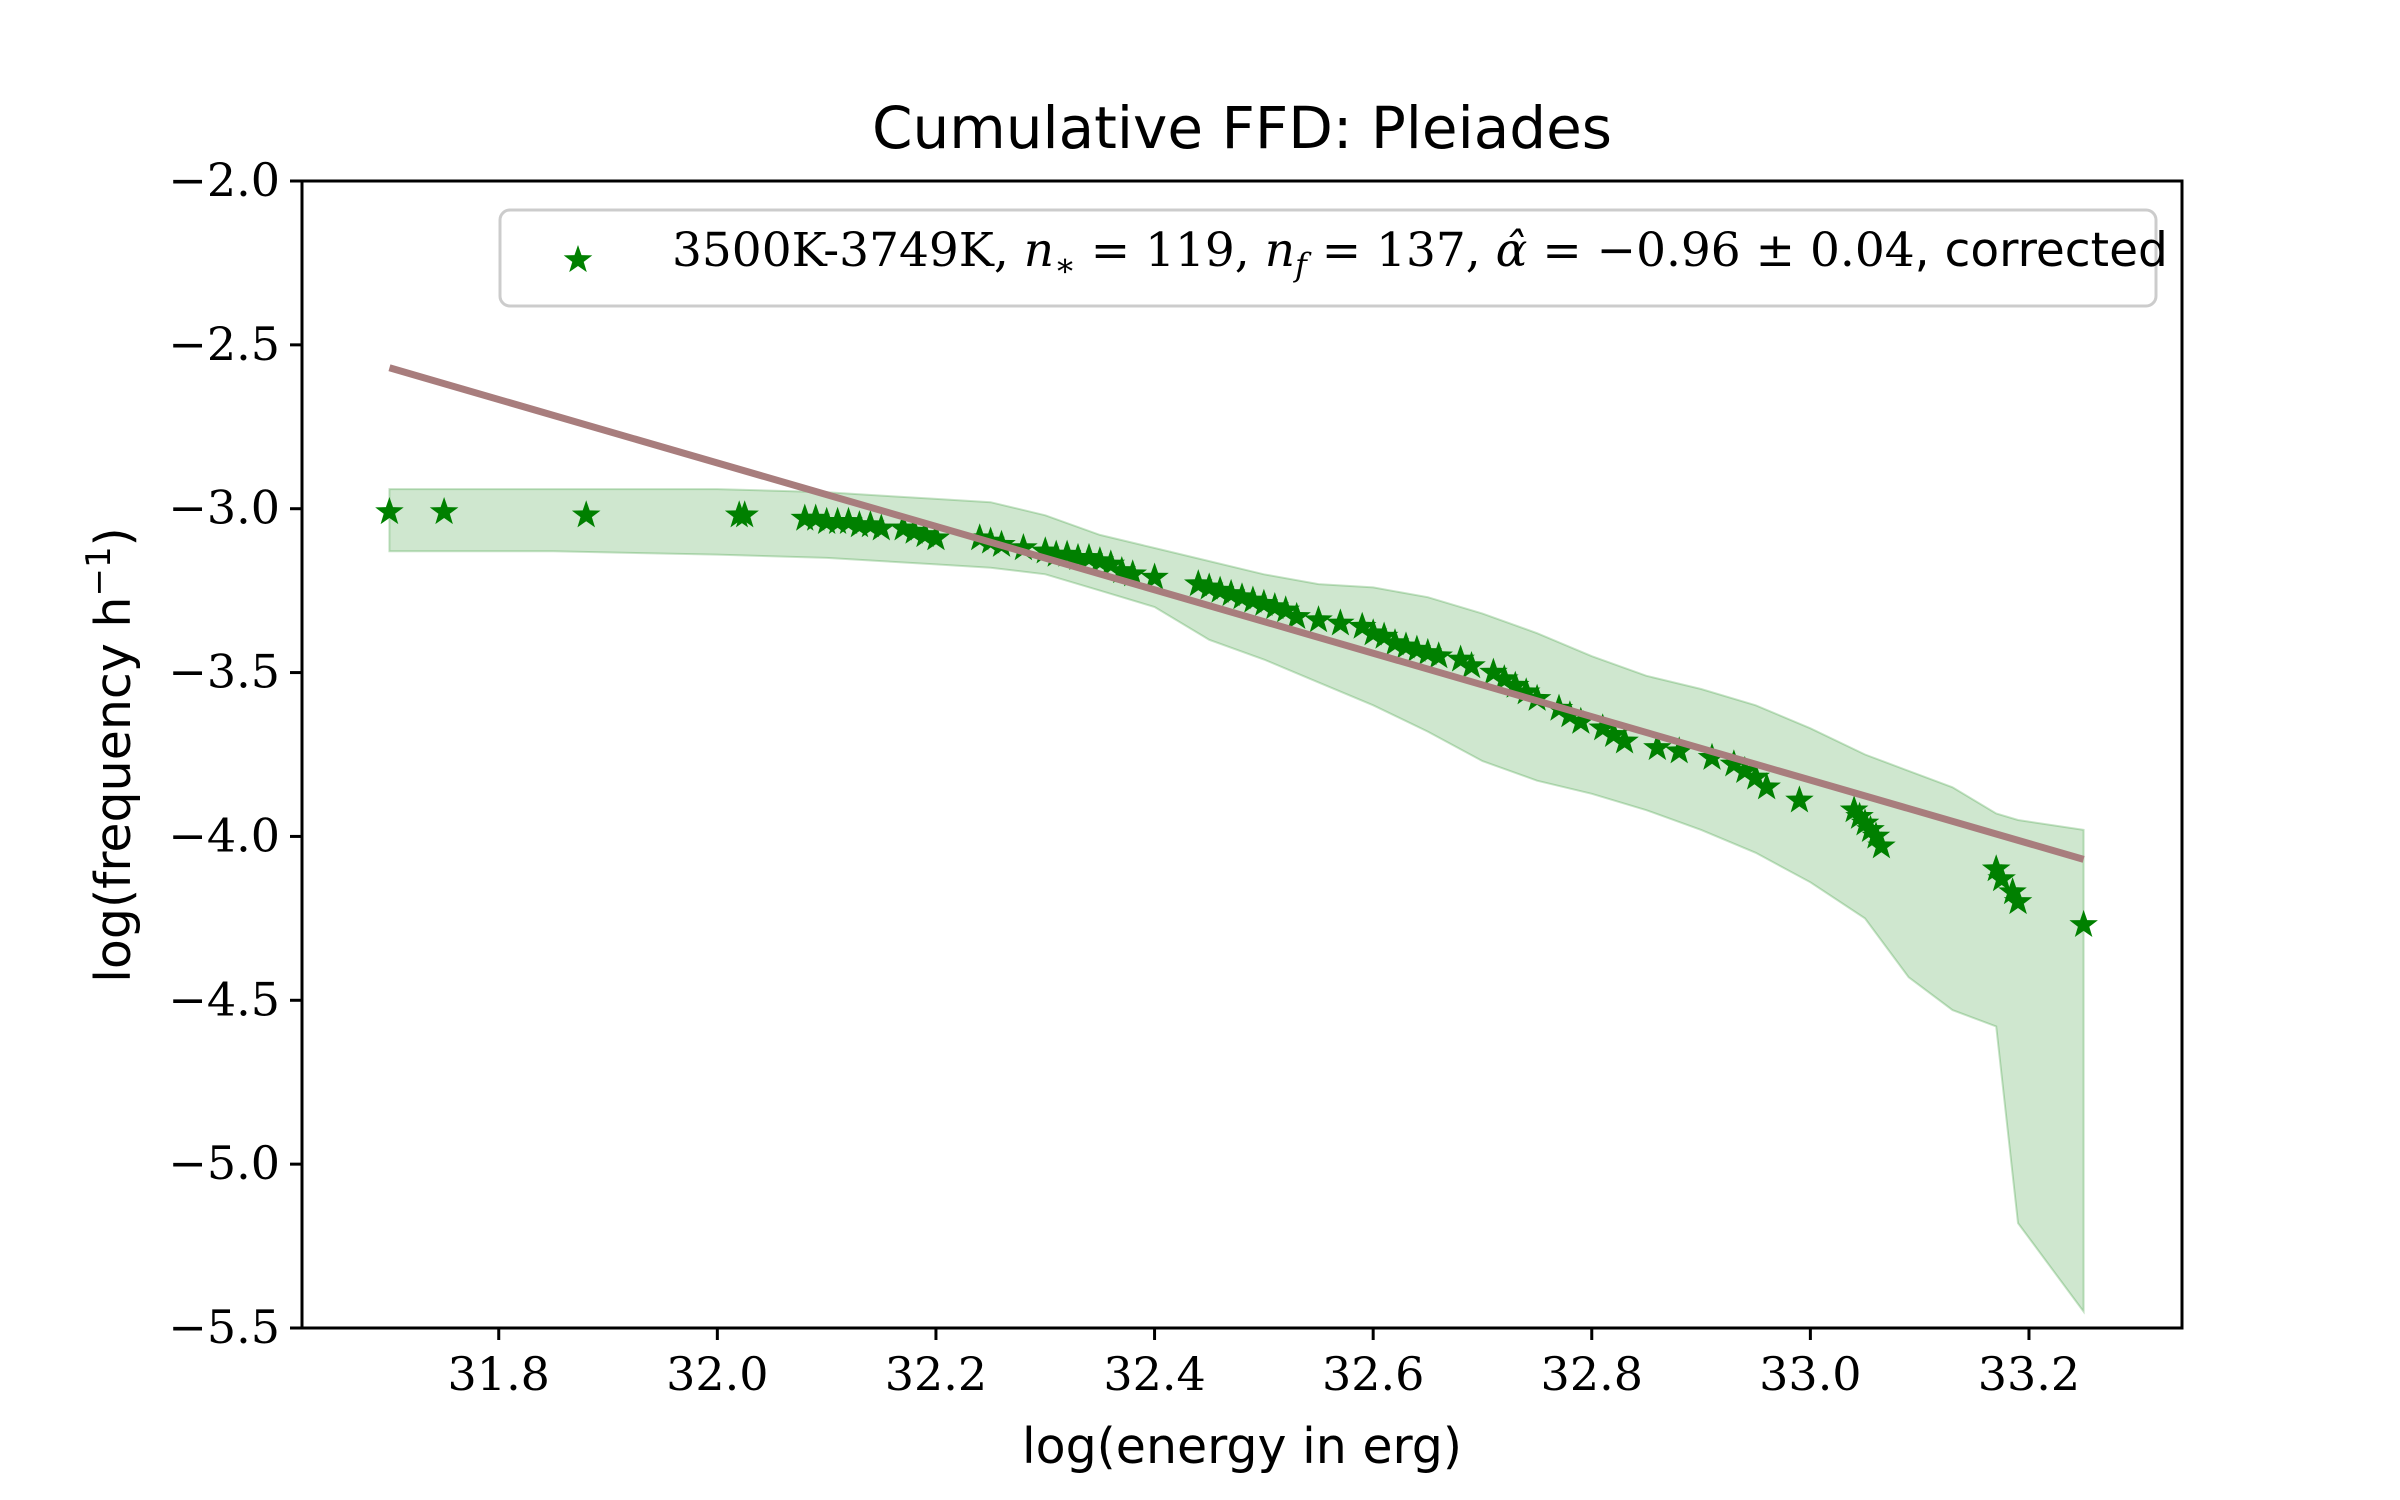 The width and height of the screenshot is (2400, 1500). What do you see at coordinates (224, 999) in the screenshot?
I see `y-tick-label: −4.5` at bounding box center [224, 999].